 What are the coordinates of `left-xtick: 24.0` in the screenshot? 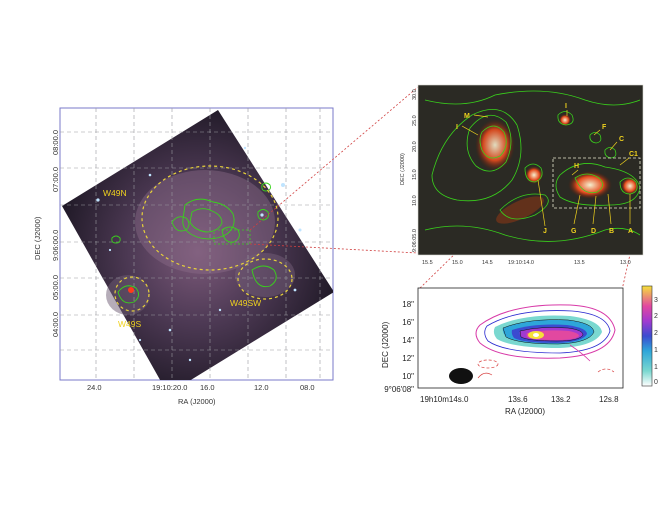 It's located at (94, 387).